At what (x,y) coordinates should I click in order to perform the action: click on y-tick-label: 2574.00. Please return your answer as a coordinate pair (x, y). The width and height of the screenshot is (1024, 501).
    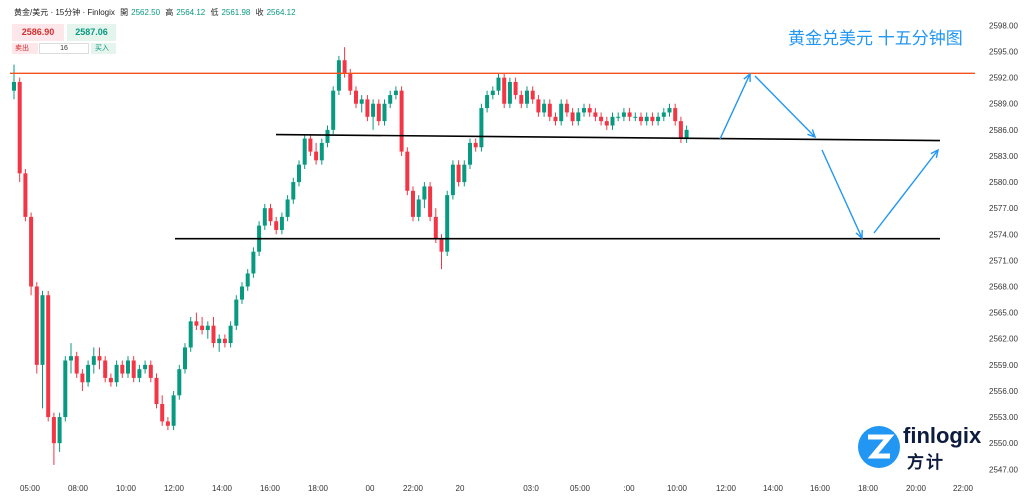
    Looking at the image, I should click on (1003, 234).